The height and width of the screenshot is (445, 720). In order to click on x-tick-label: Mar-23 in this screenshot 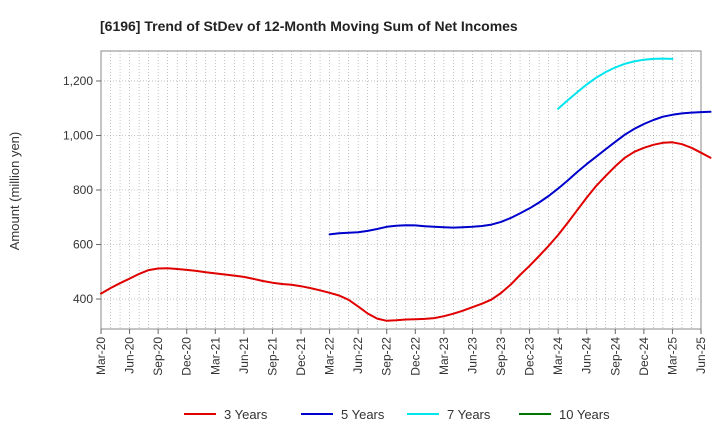, I will do `click(444, 356)`.